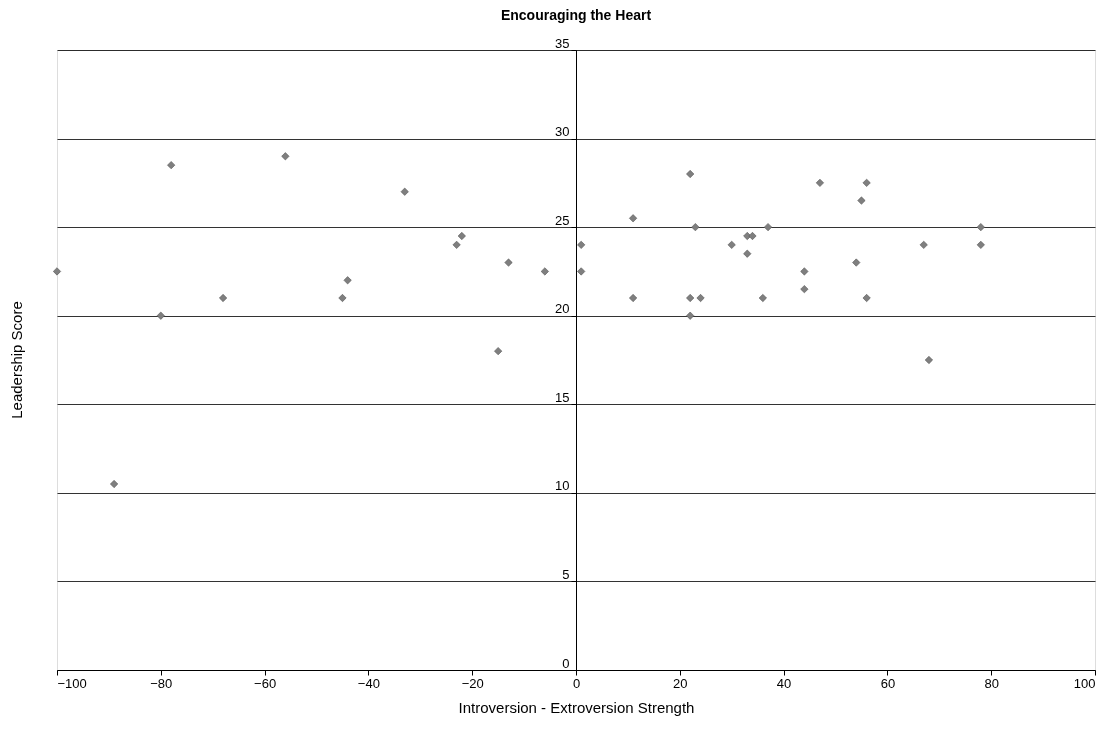  Describe the element at coordinates (368, 683) in the screenshot. I see `x-tick-label: −40` at that location.